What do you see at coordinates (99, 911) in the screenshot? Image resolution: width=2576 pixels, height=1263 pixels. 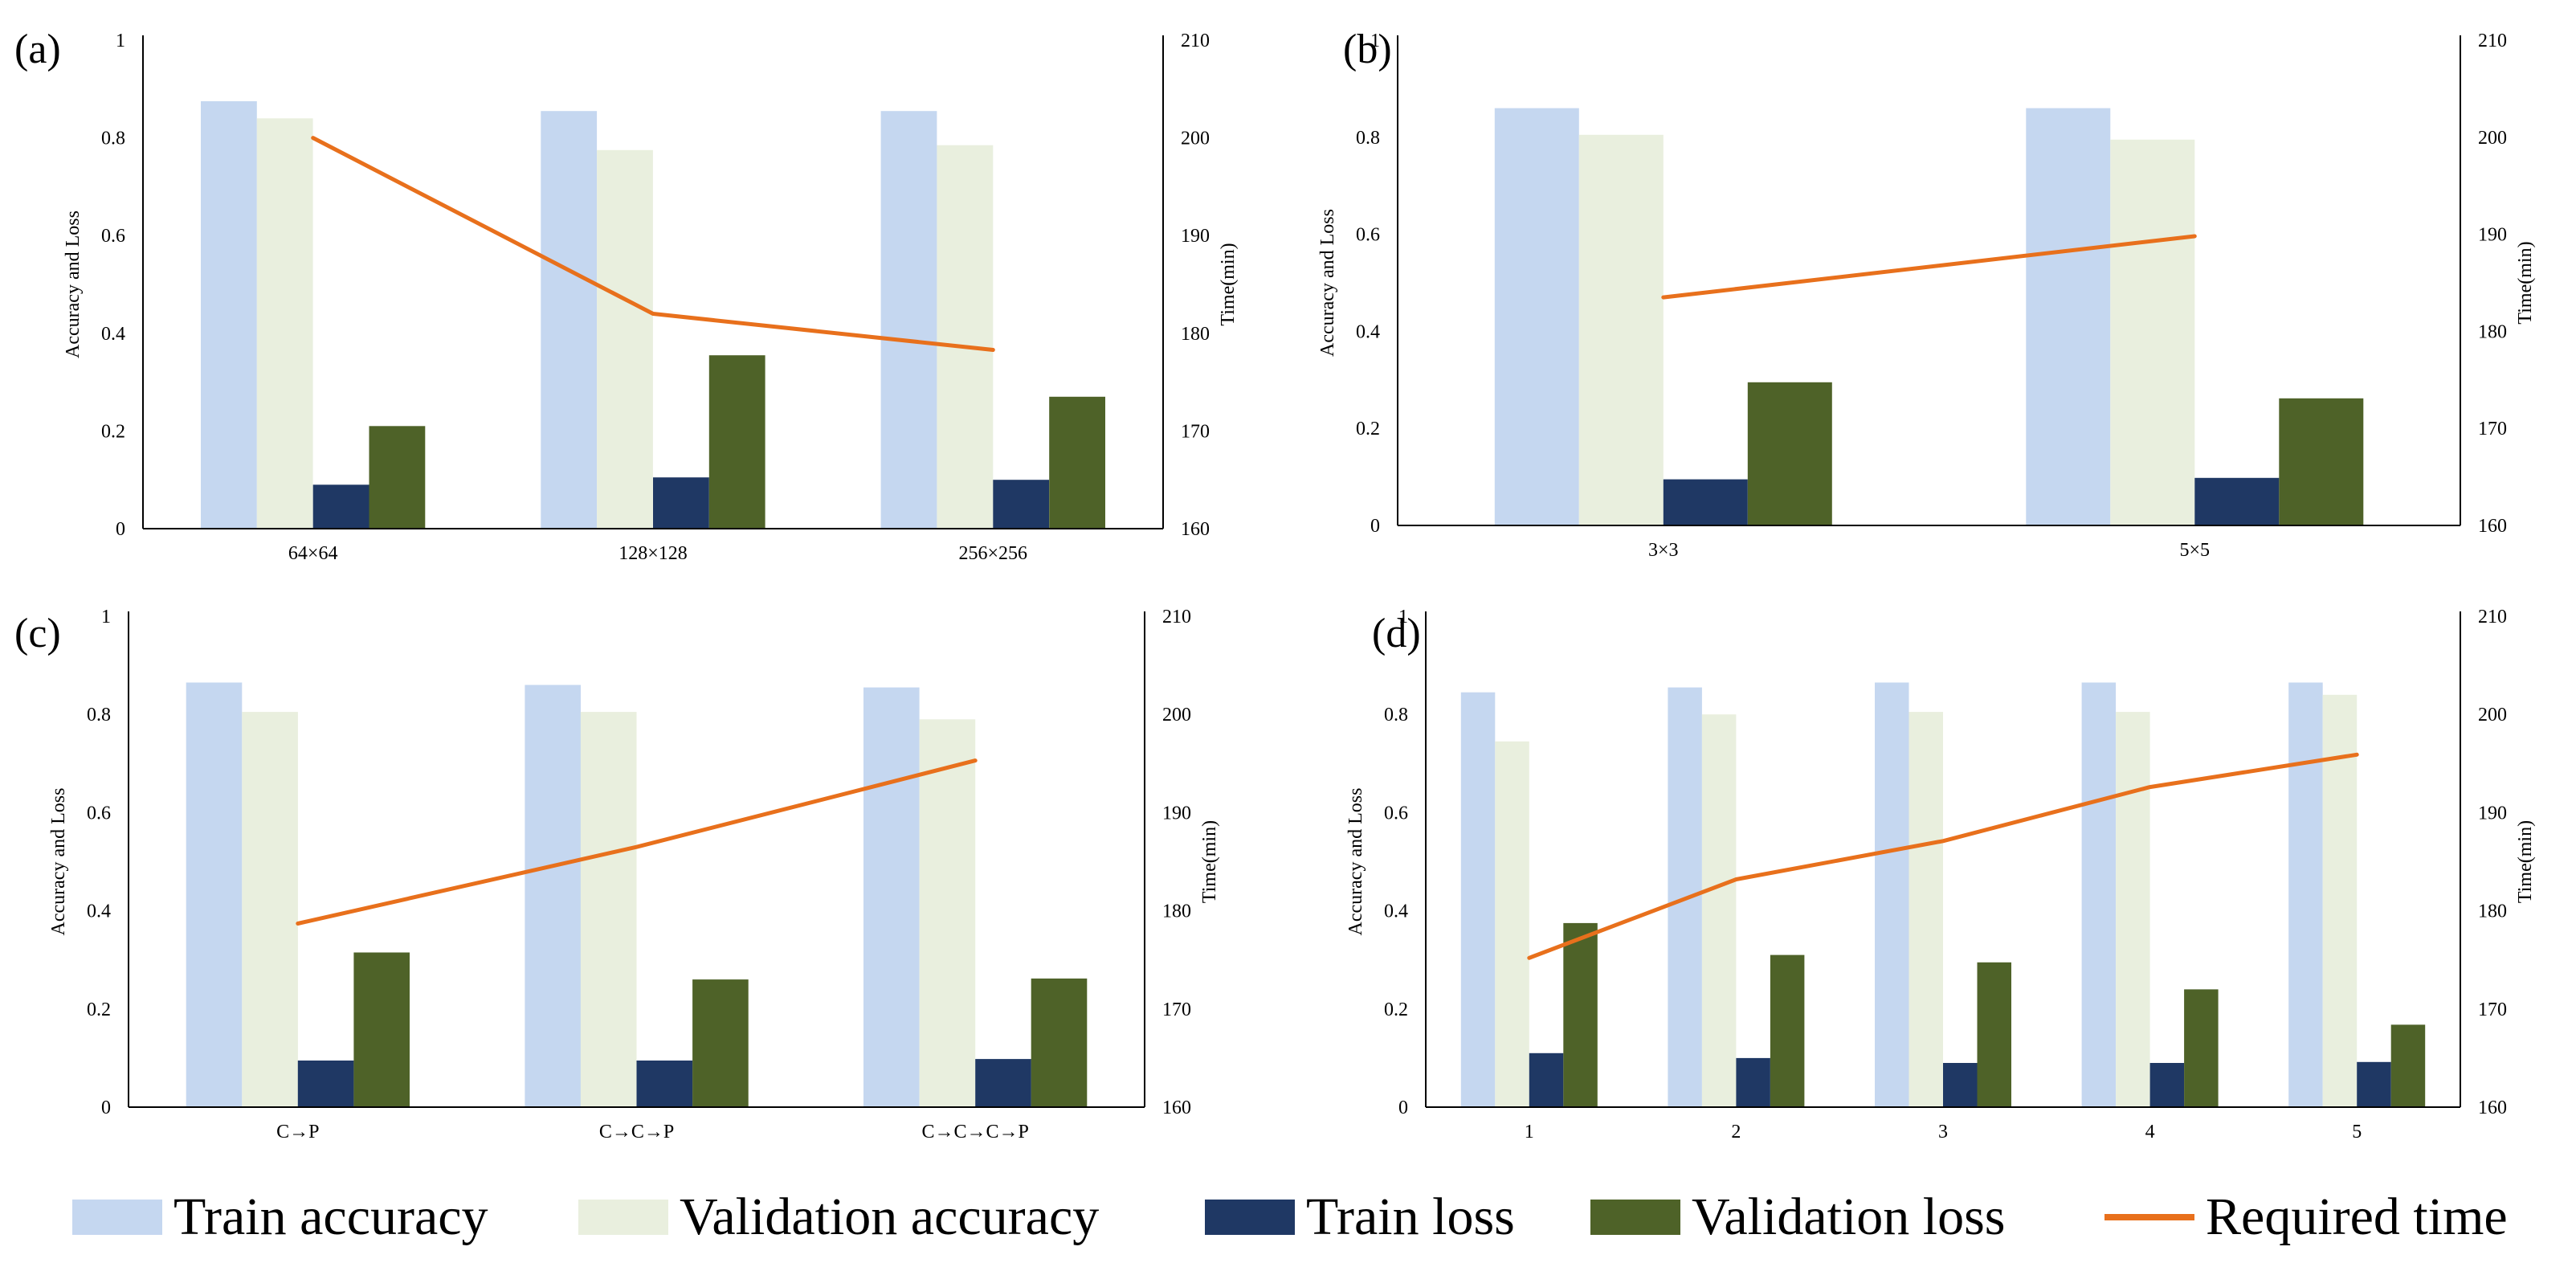 I see `y-tick-label: 0.4` at bounding box center [99, 911].